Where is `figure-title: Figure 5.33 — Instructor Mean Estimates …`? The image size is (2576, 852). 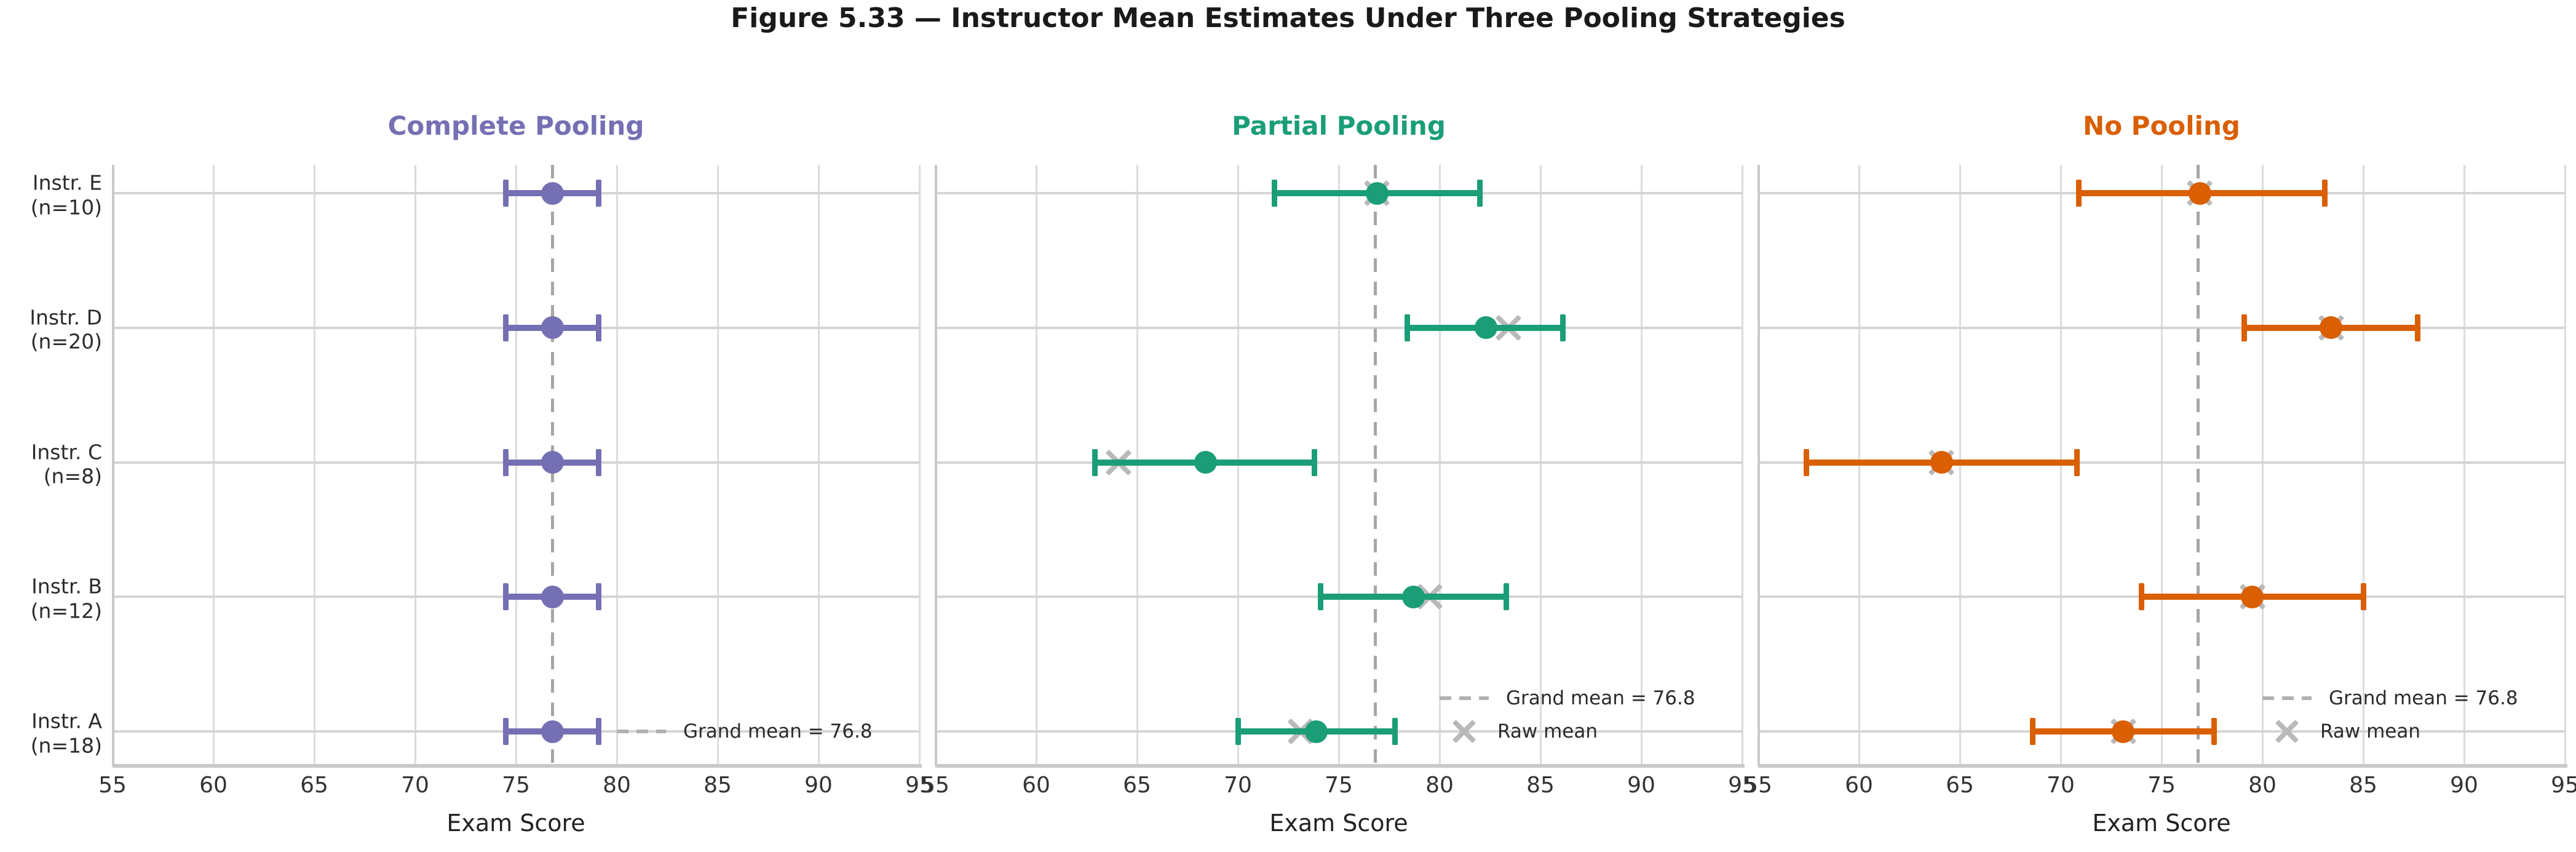
figure-title: Figure 5.33 — Instructor Mean Estimates … is located at coordinates (1288, 18).